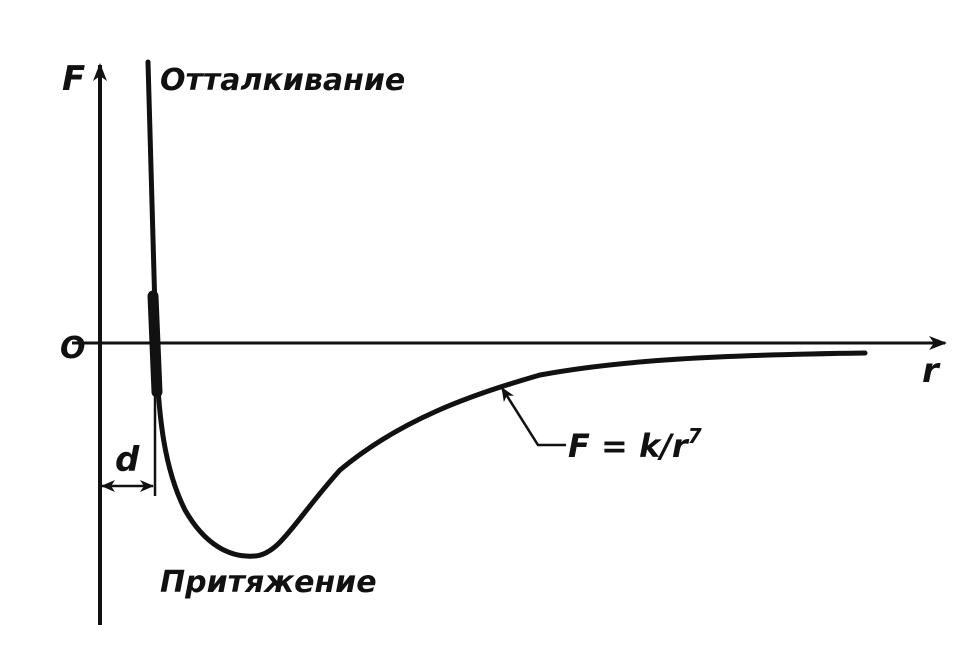 The image size is (980, 645). I want to click on formula-leader-line, so click(533, 417).